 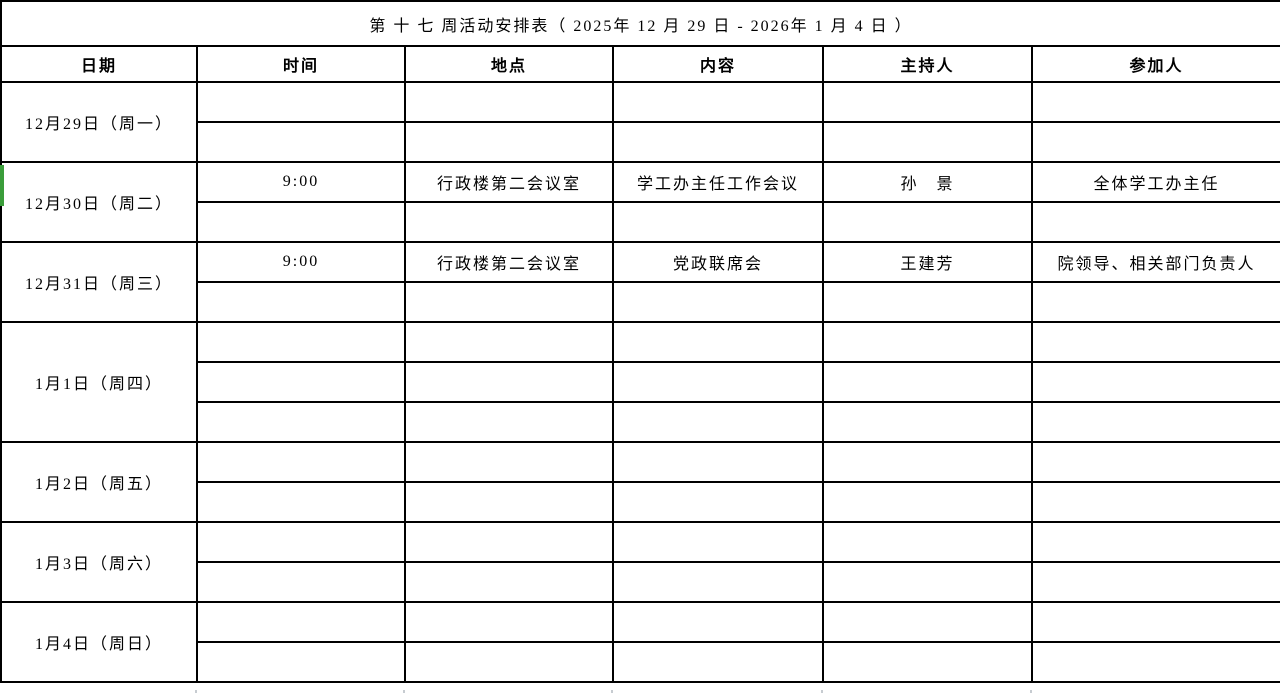 I want to click on header-row: 日期 时间 地点 内容 主持人 参加人, so click(x=640, y=64).